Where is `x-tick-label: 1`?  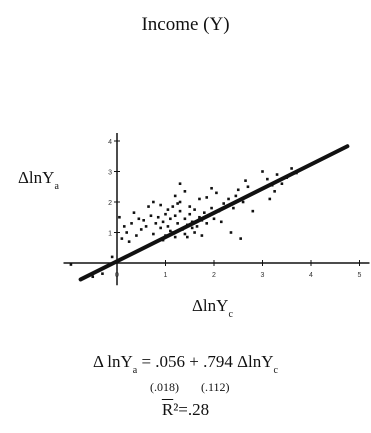
x-tick-label: 1 is located at coordinates (166, 275).